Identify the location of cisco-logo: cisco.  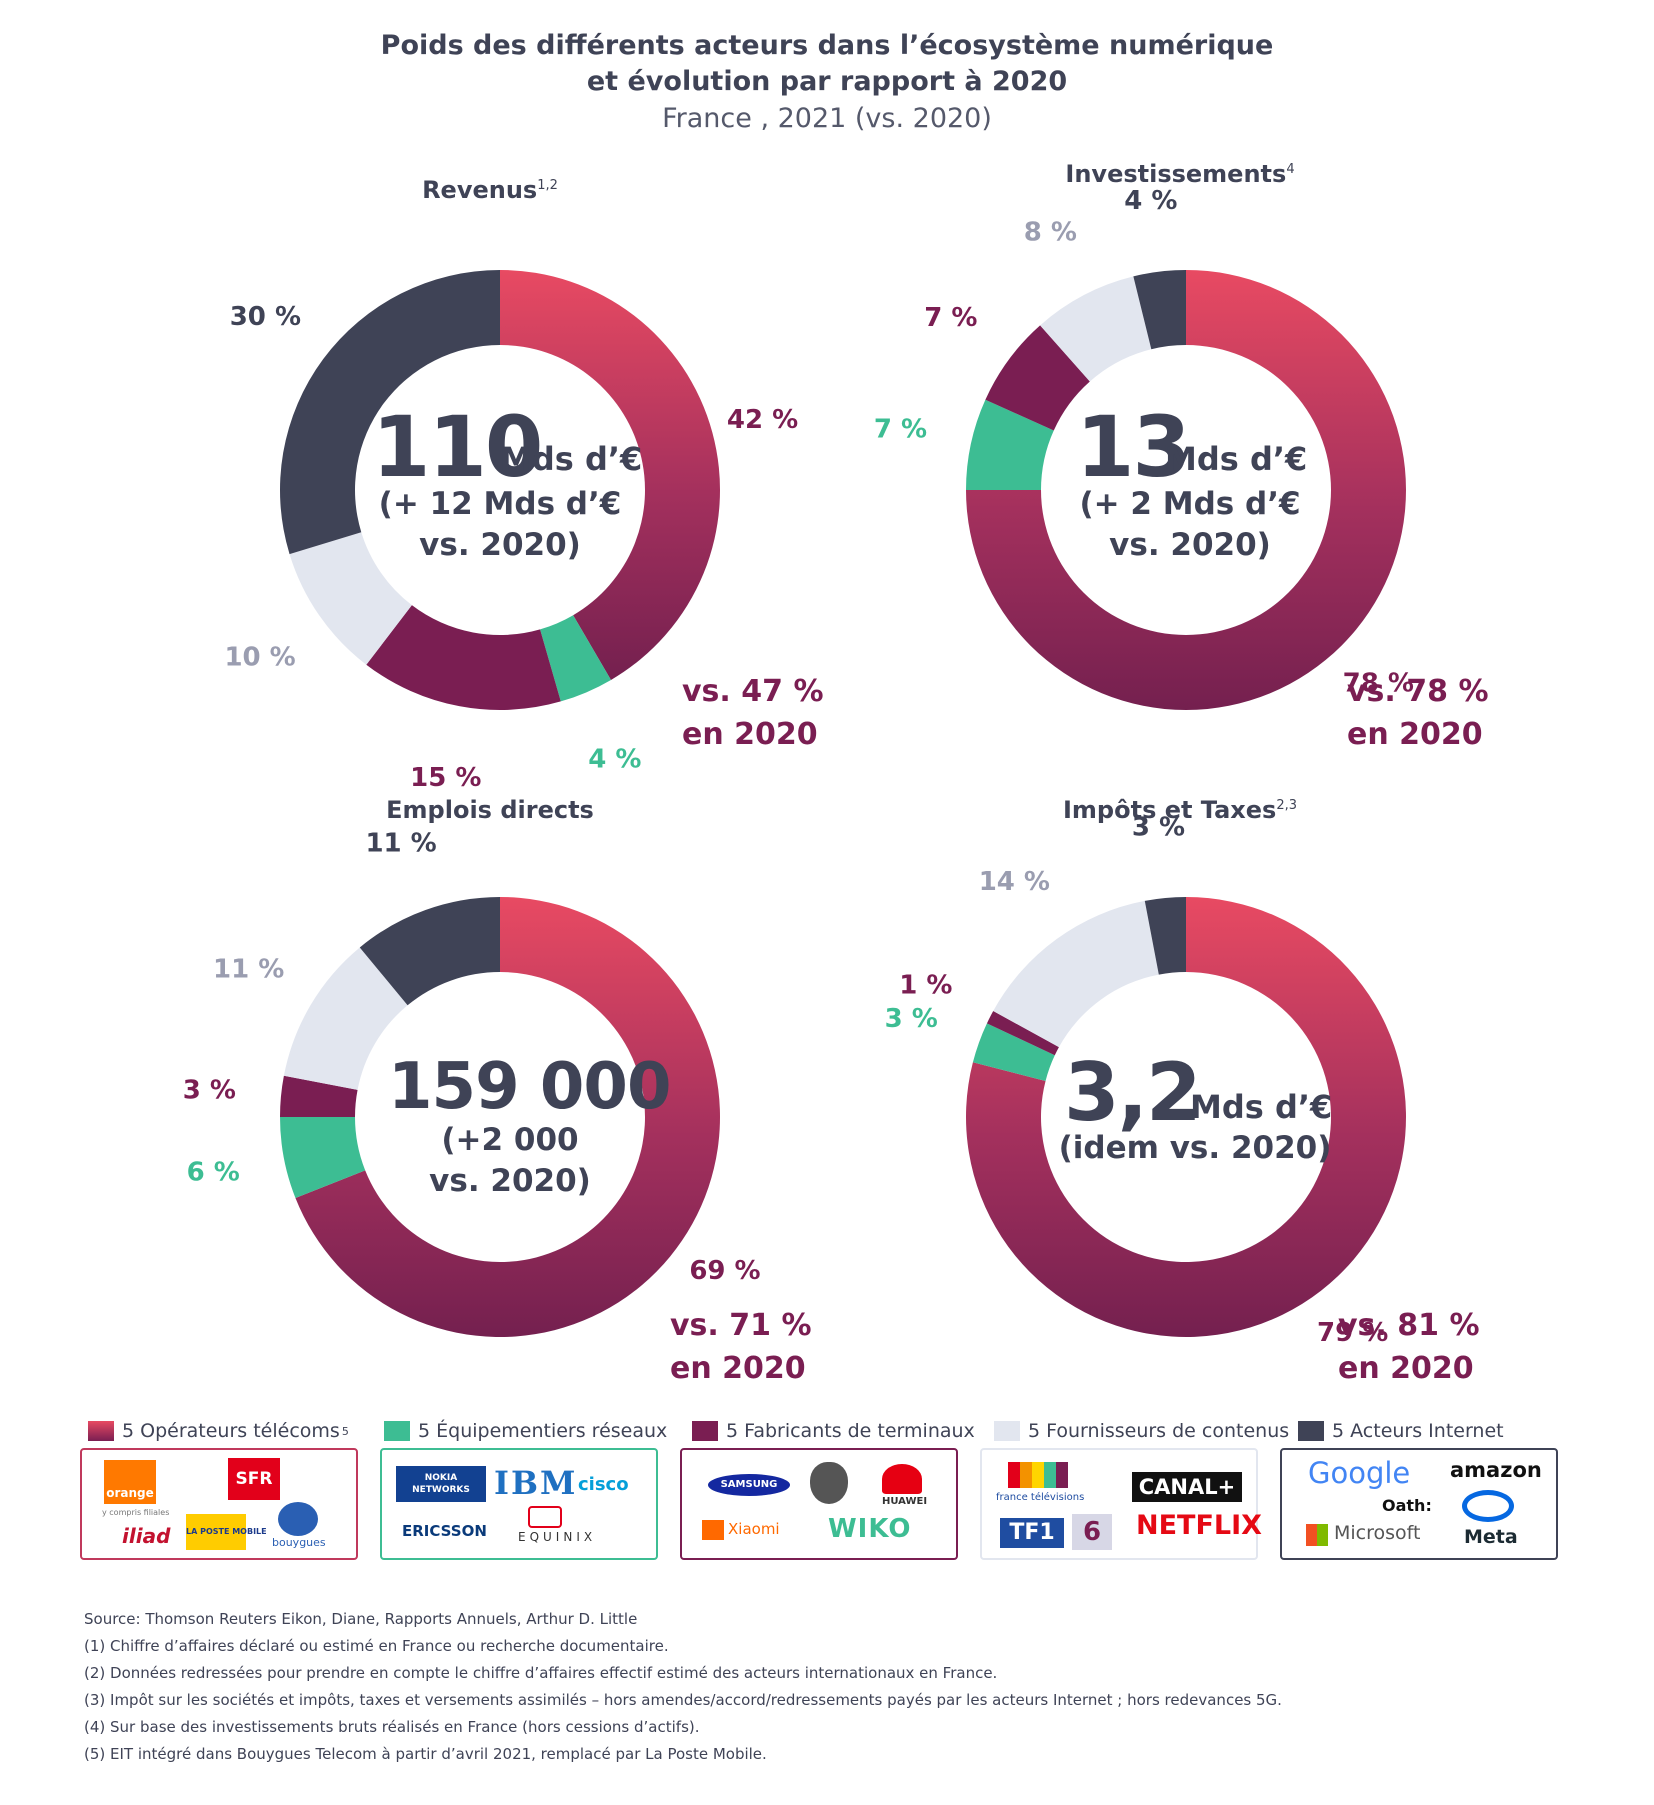
(603, 1484).